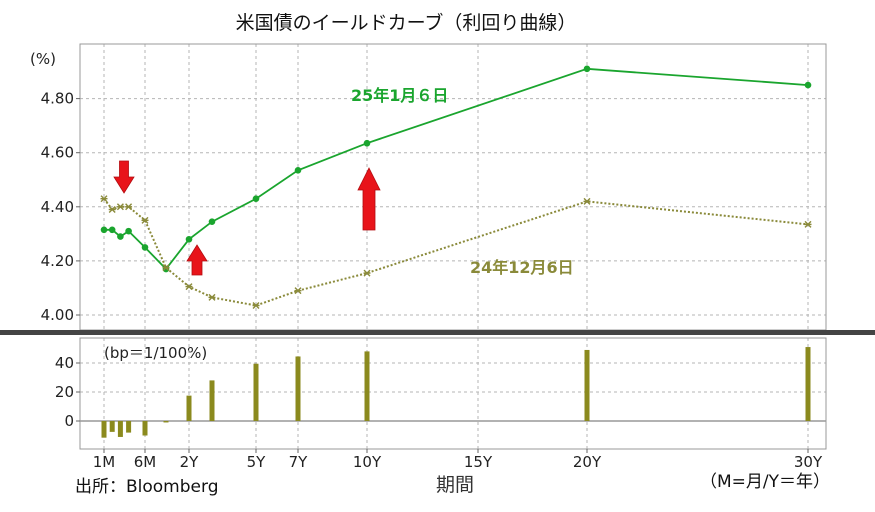  What do you see at coordinates (124, 177) in the screenshot?
I see `down-arrow-short-term` at bounding box center [124, 177].